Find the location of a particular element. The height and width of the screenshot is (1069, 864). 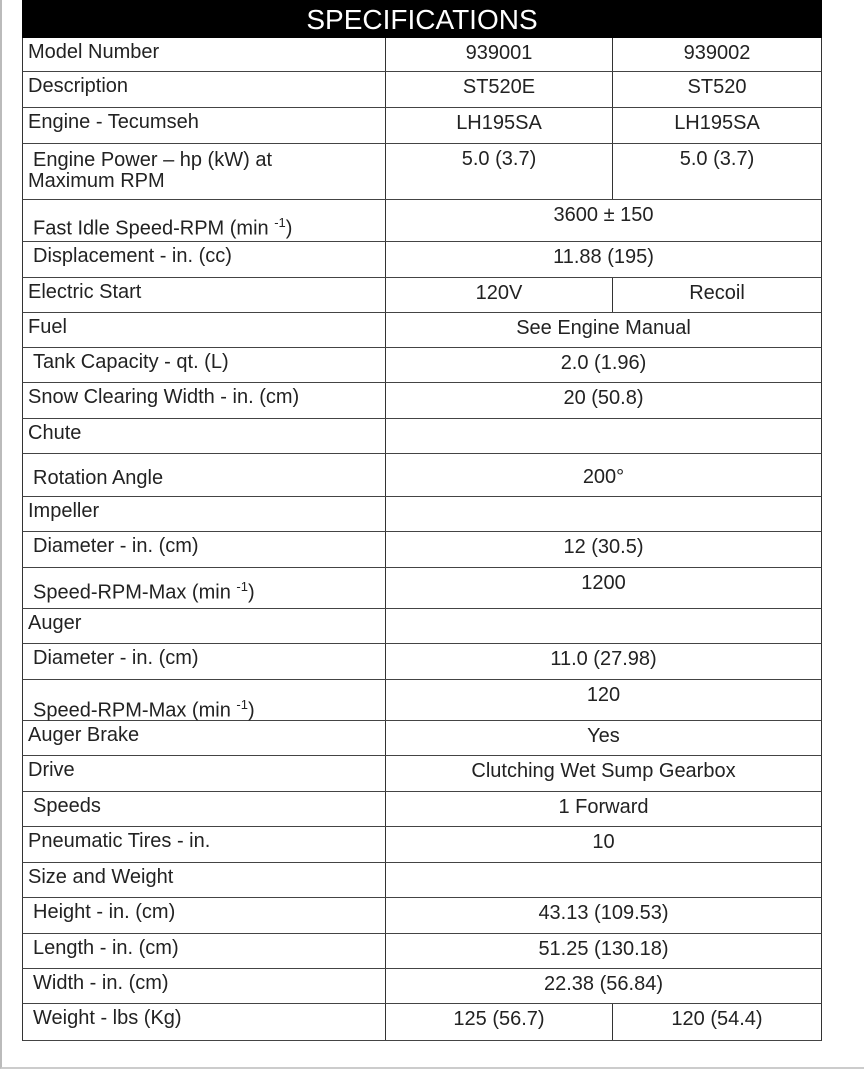

table-row: Impeller is located at coordinates (422, 514).